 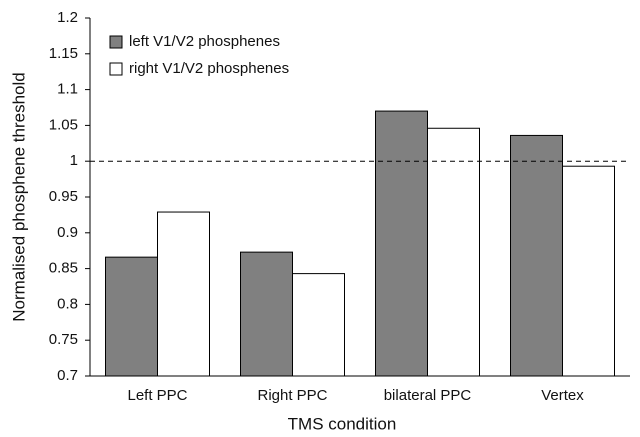 I want to click on y-tick-label: 0.75, so click(x=63, y=339).